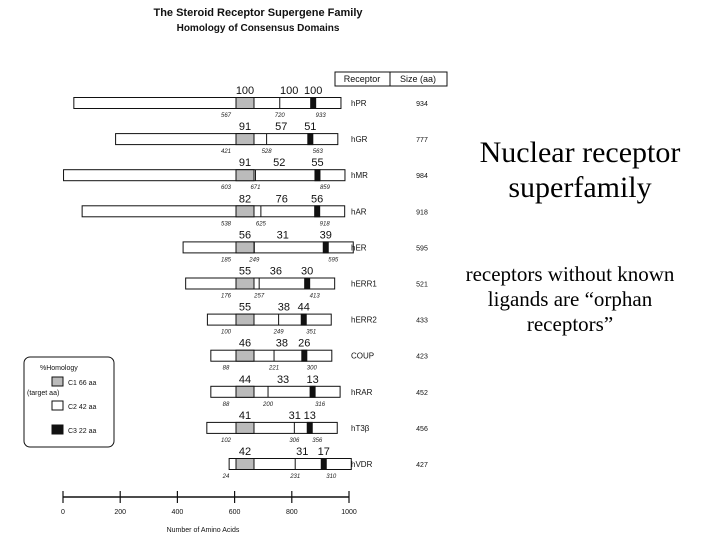  Describe the element at coordinates (422, 465) in the screenshot. I see `receptor-size: 427` at that location.